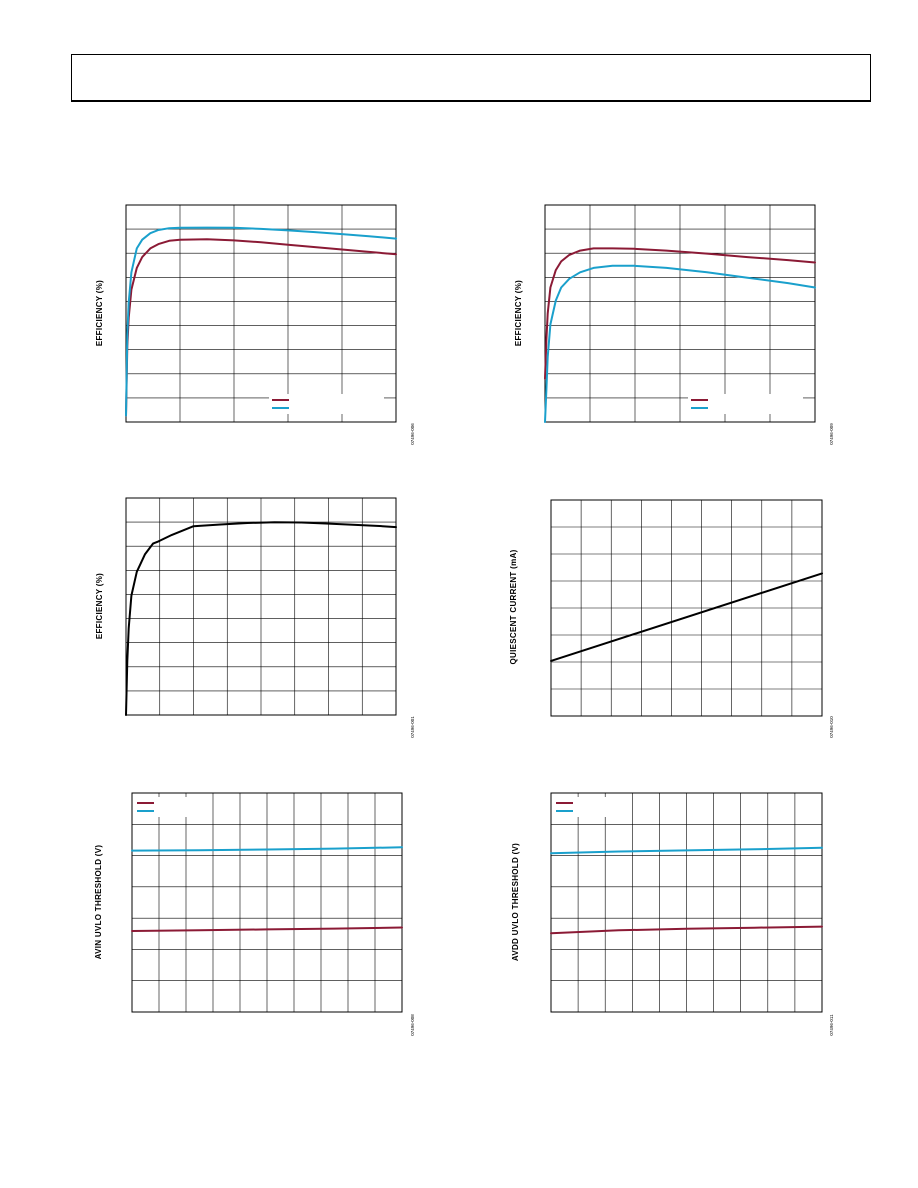 This screenshot has width=918, height=1188. What do you see at coordinates (518, 313) in the screenshot?
I see `chart-2-ylabel: EFFICIENCY (%)` at bounding box center [518, 313].